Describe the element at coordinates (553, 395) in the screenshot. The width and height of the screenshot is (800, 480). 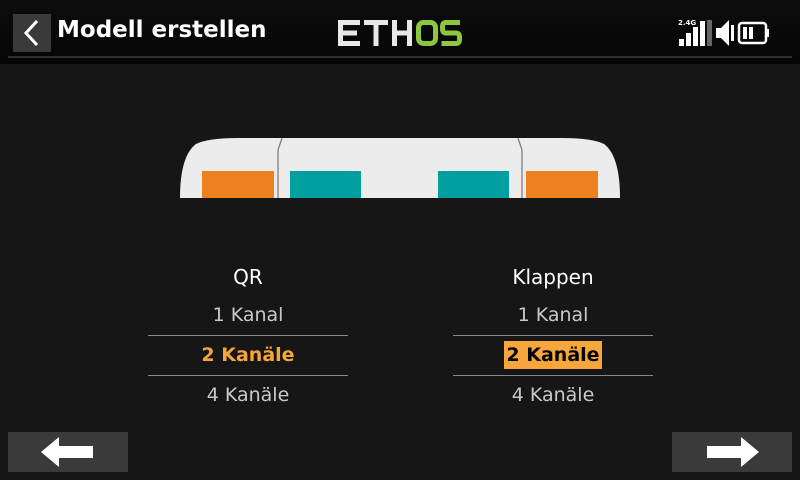
I see `flaps-option-3: 4 Kanäle` at that location.